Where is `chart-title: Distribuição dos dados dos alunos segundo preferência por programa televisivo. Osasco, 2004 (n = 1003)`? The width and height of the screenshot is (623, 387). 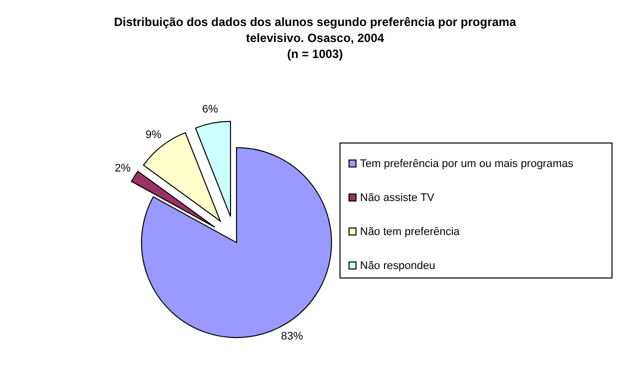
chart-title: Distribuição dos dados dos alunos segundo preferência por programa televisivo. Osasco, 2004 (n = 1003) is located at coordinates (315, 38).